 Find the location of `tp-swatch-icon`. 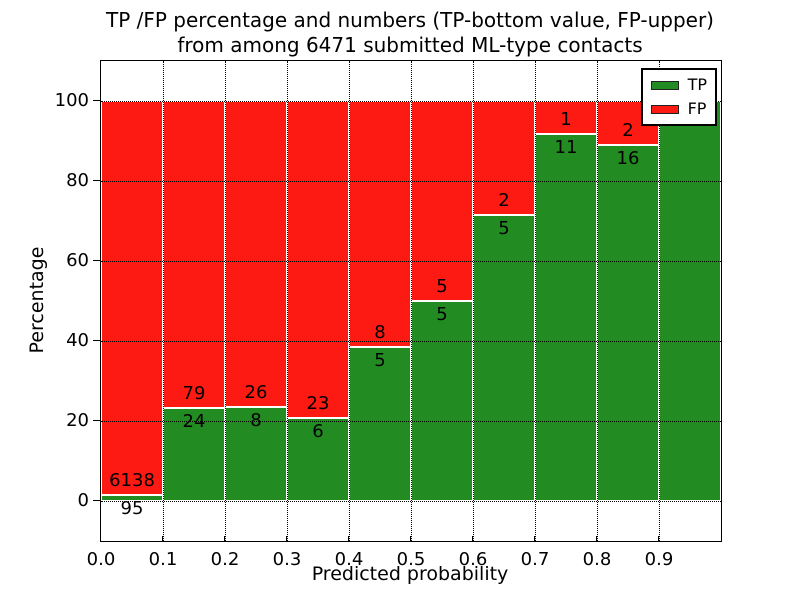

tp-swatch-icon is located at coordinates (664, 85).